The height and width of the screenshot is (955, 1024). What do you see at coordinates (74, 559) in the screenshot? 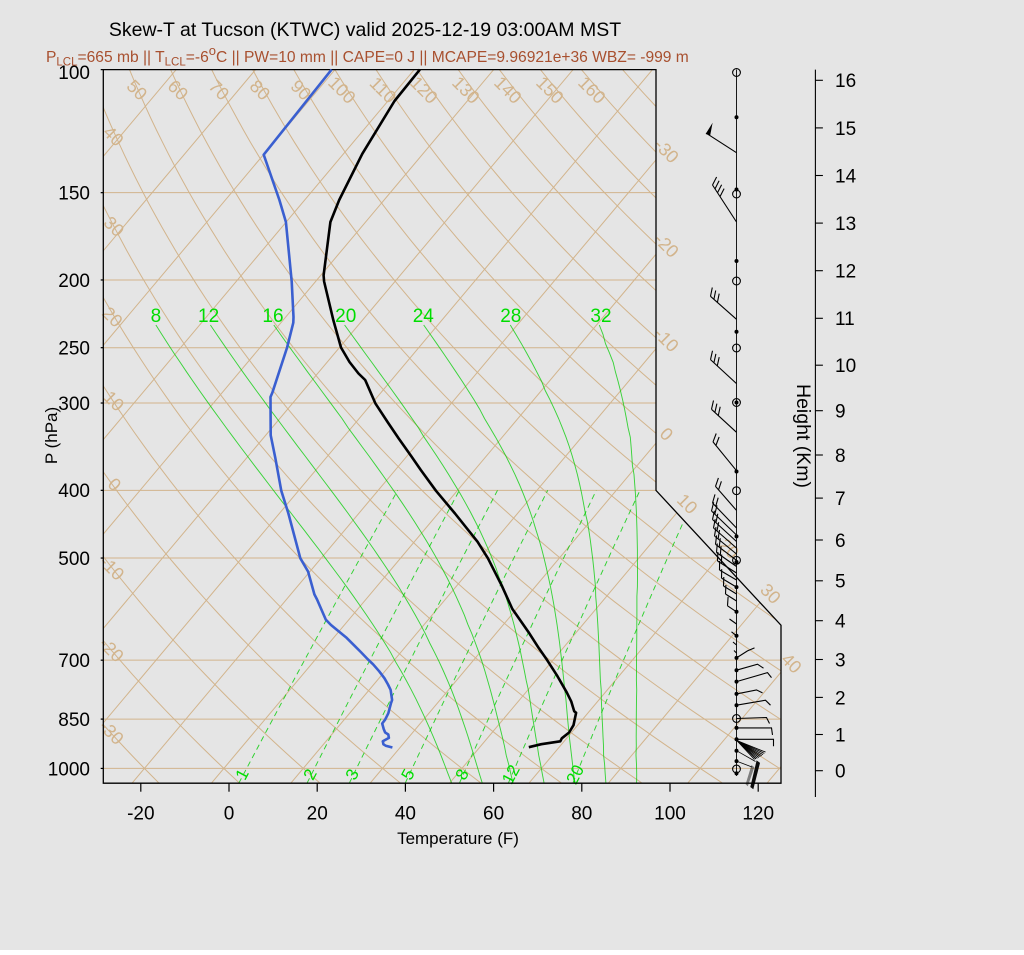
I see `svg-text: 500` at bounding box center [74, 559].